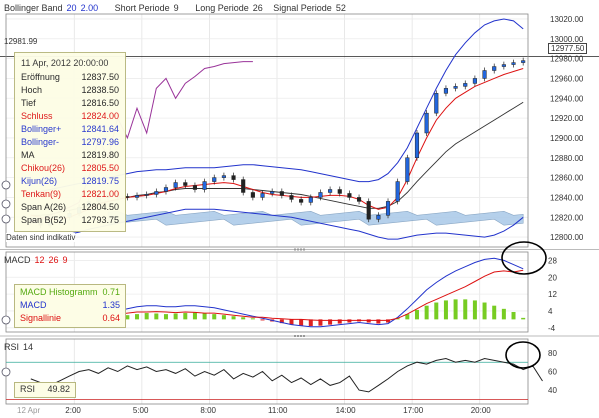 The width and height of the screenshot is (599, 418). What do you see at coordinates (45, 390) in the screenshot?
I see `rsi-legend: RSI 49.82` at bounding box center [45, 390].